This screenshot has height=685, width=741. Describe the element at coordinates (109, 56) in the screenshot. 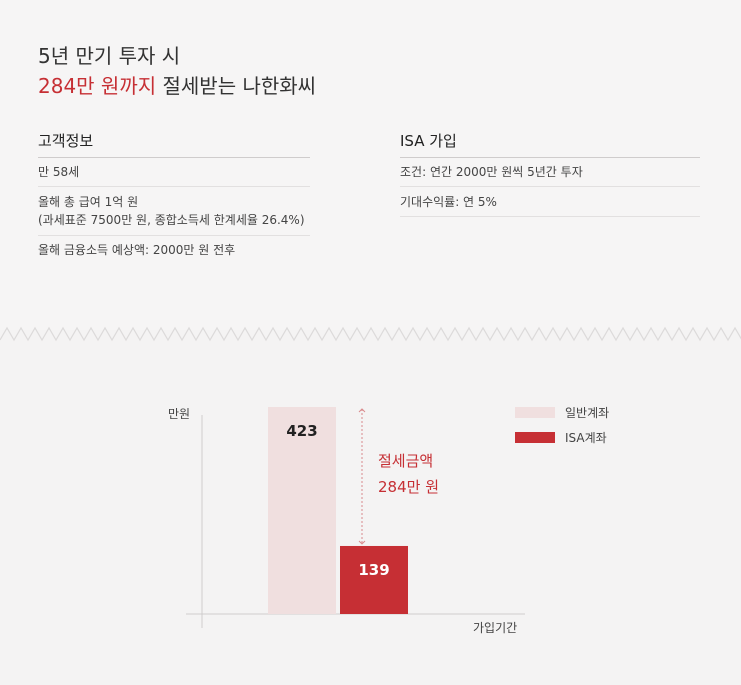

I see `headline-line1: 5년 만기 투자 시` at that location.